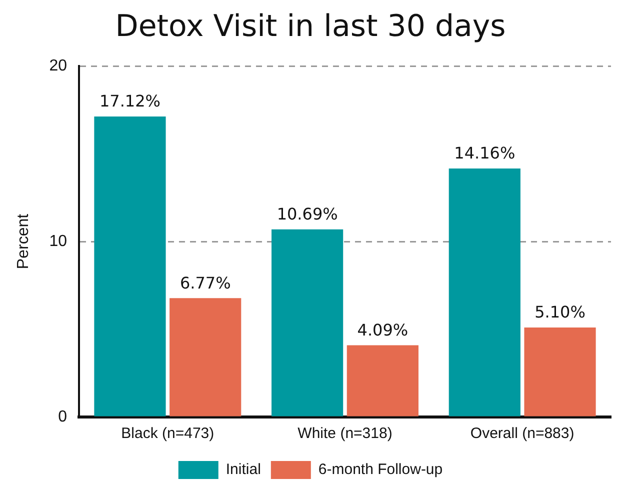 The width and height of the screenshot is (621, 489). I want to click on y-axis-title: Percent, so click(23, 241).